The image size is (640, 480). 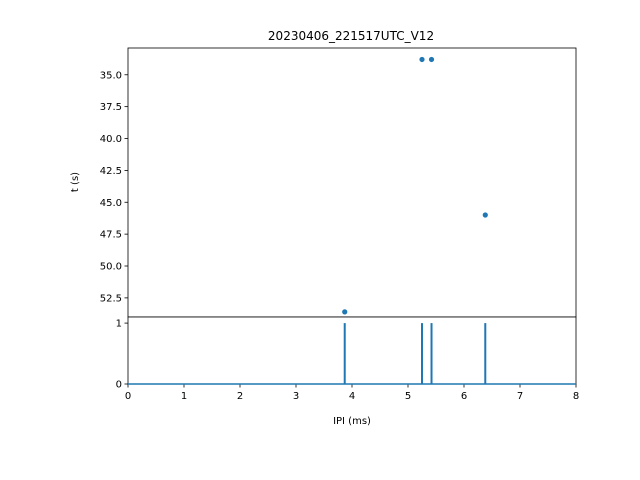 What do you see at coordinates (415, 185) in the screenshot?
I see `scatter-points` at bounding box center [415, 185].